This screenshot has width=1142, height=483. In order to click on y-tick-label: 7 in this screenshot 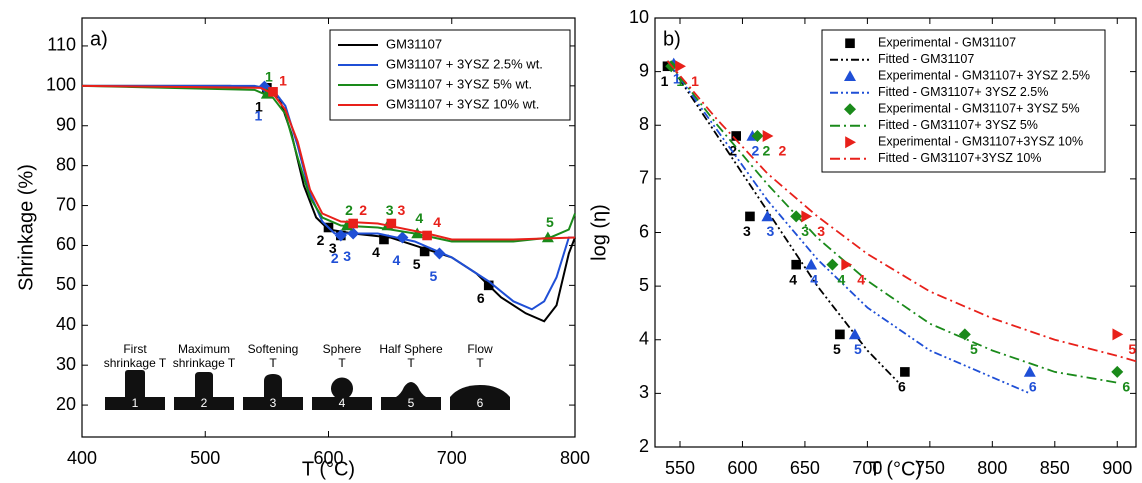, I will do `click(644, 178)`.